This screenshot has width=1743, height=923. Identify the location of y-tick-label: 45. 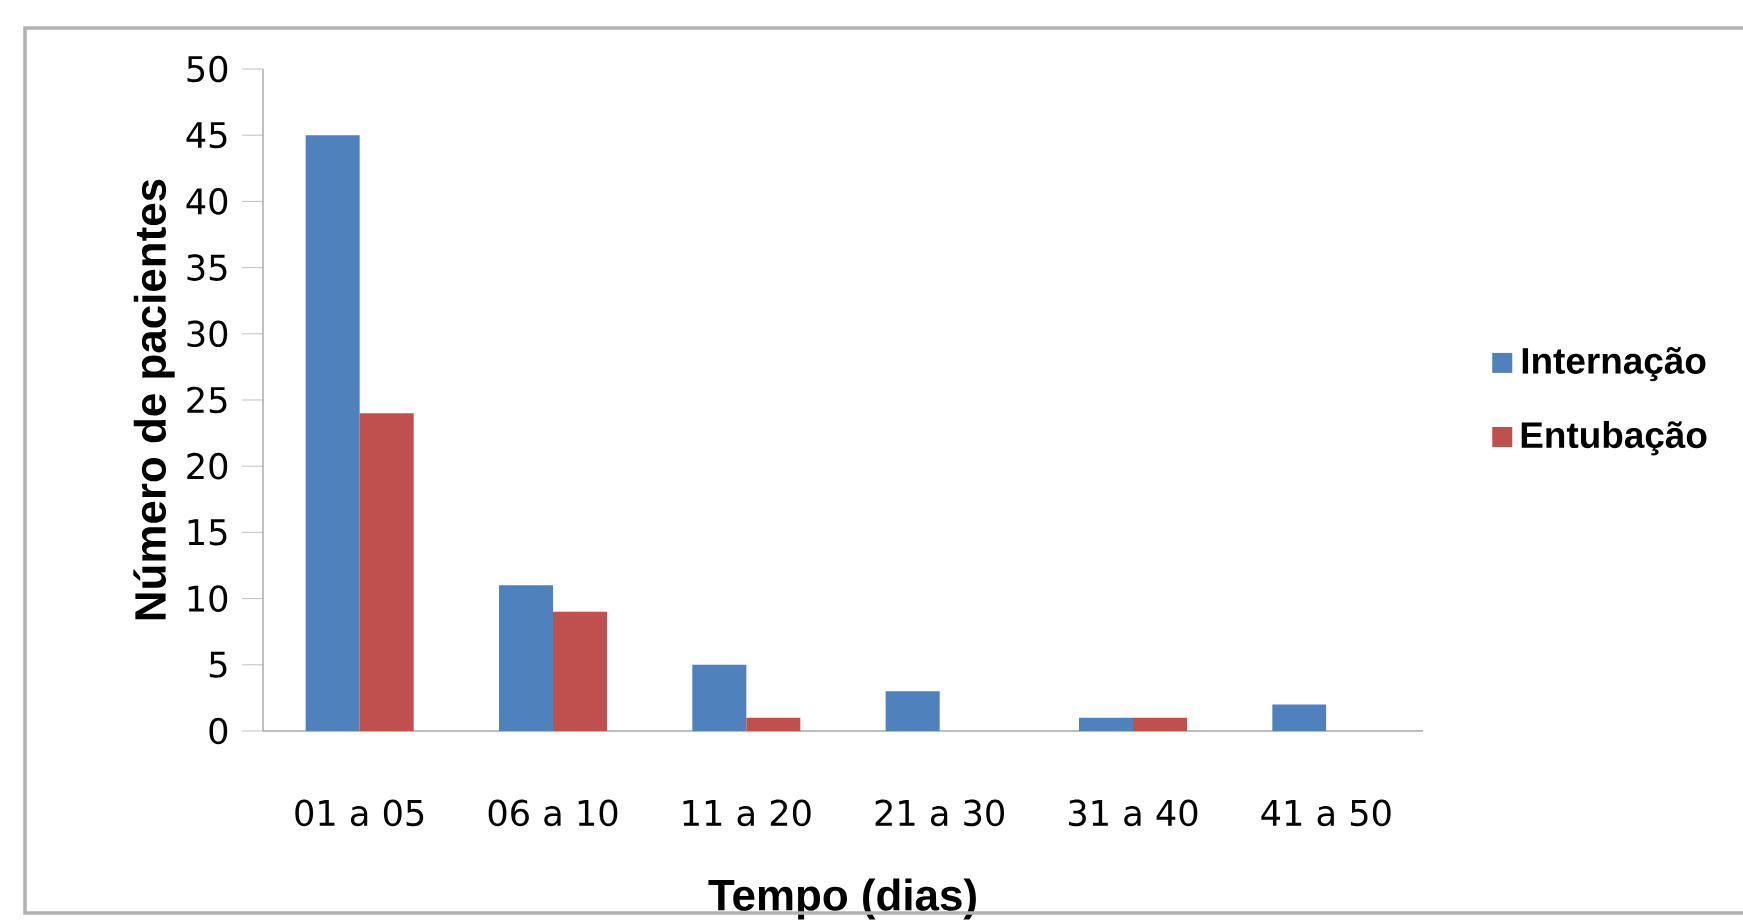
(206, 135).